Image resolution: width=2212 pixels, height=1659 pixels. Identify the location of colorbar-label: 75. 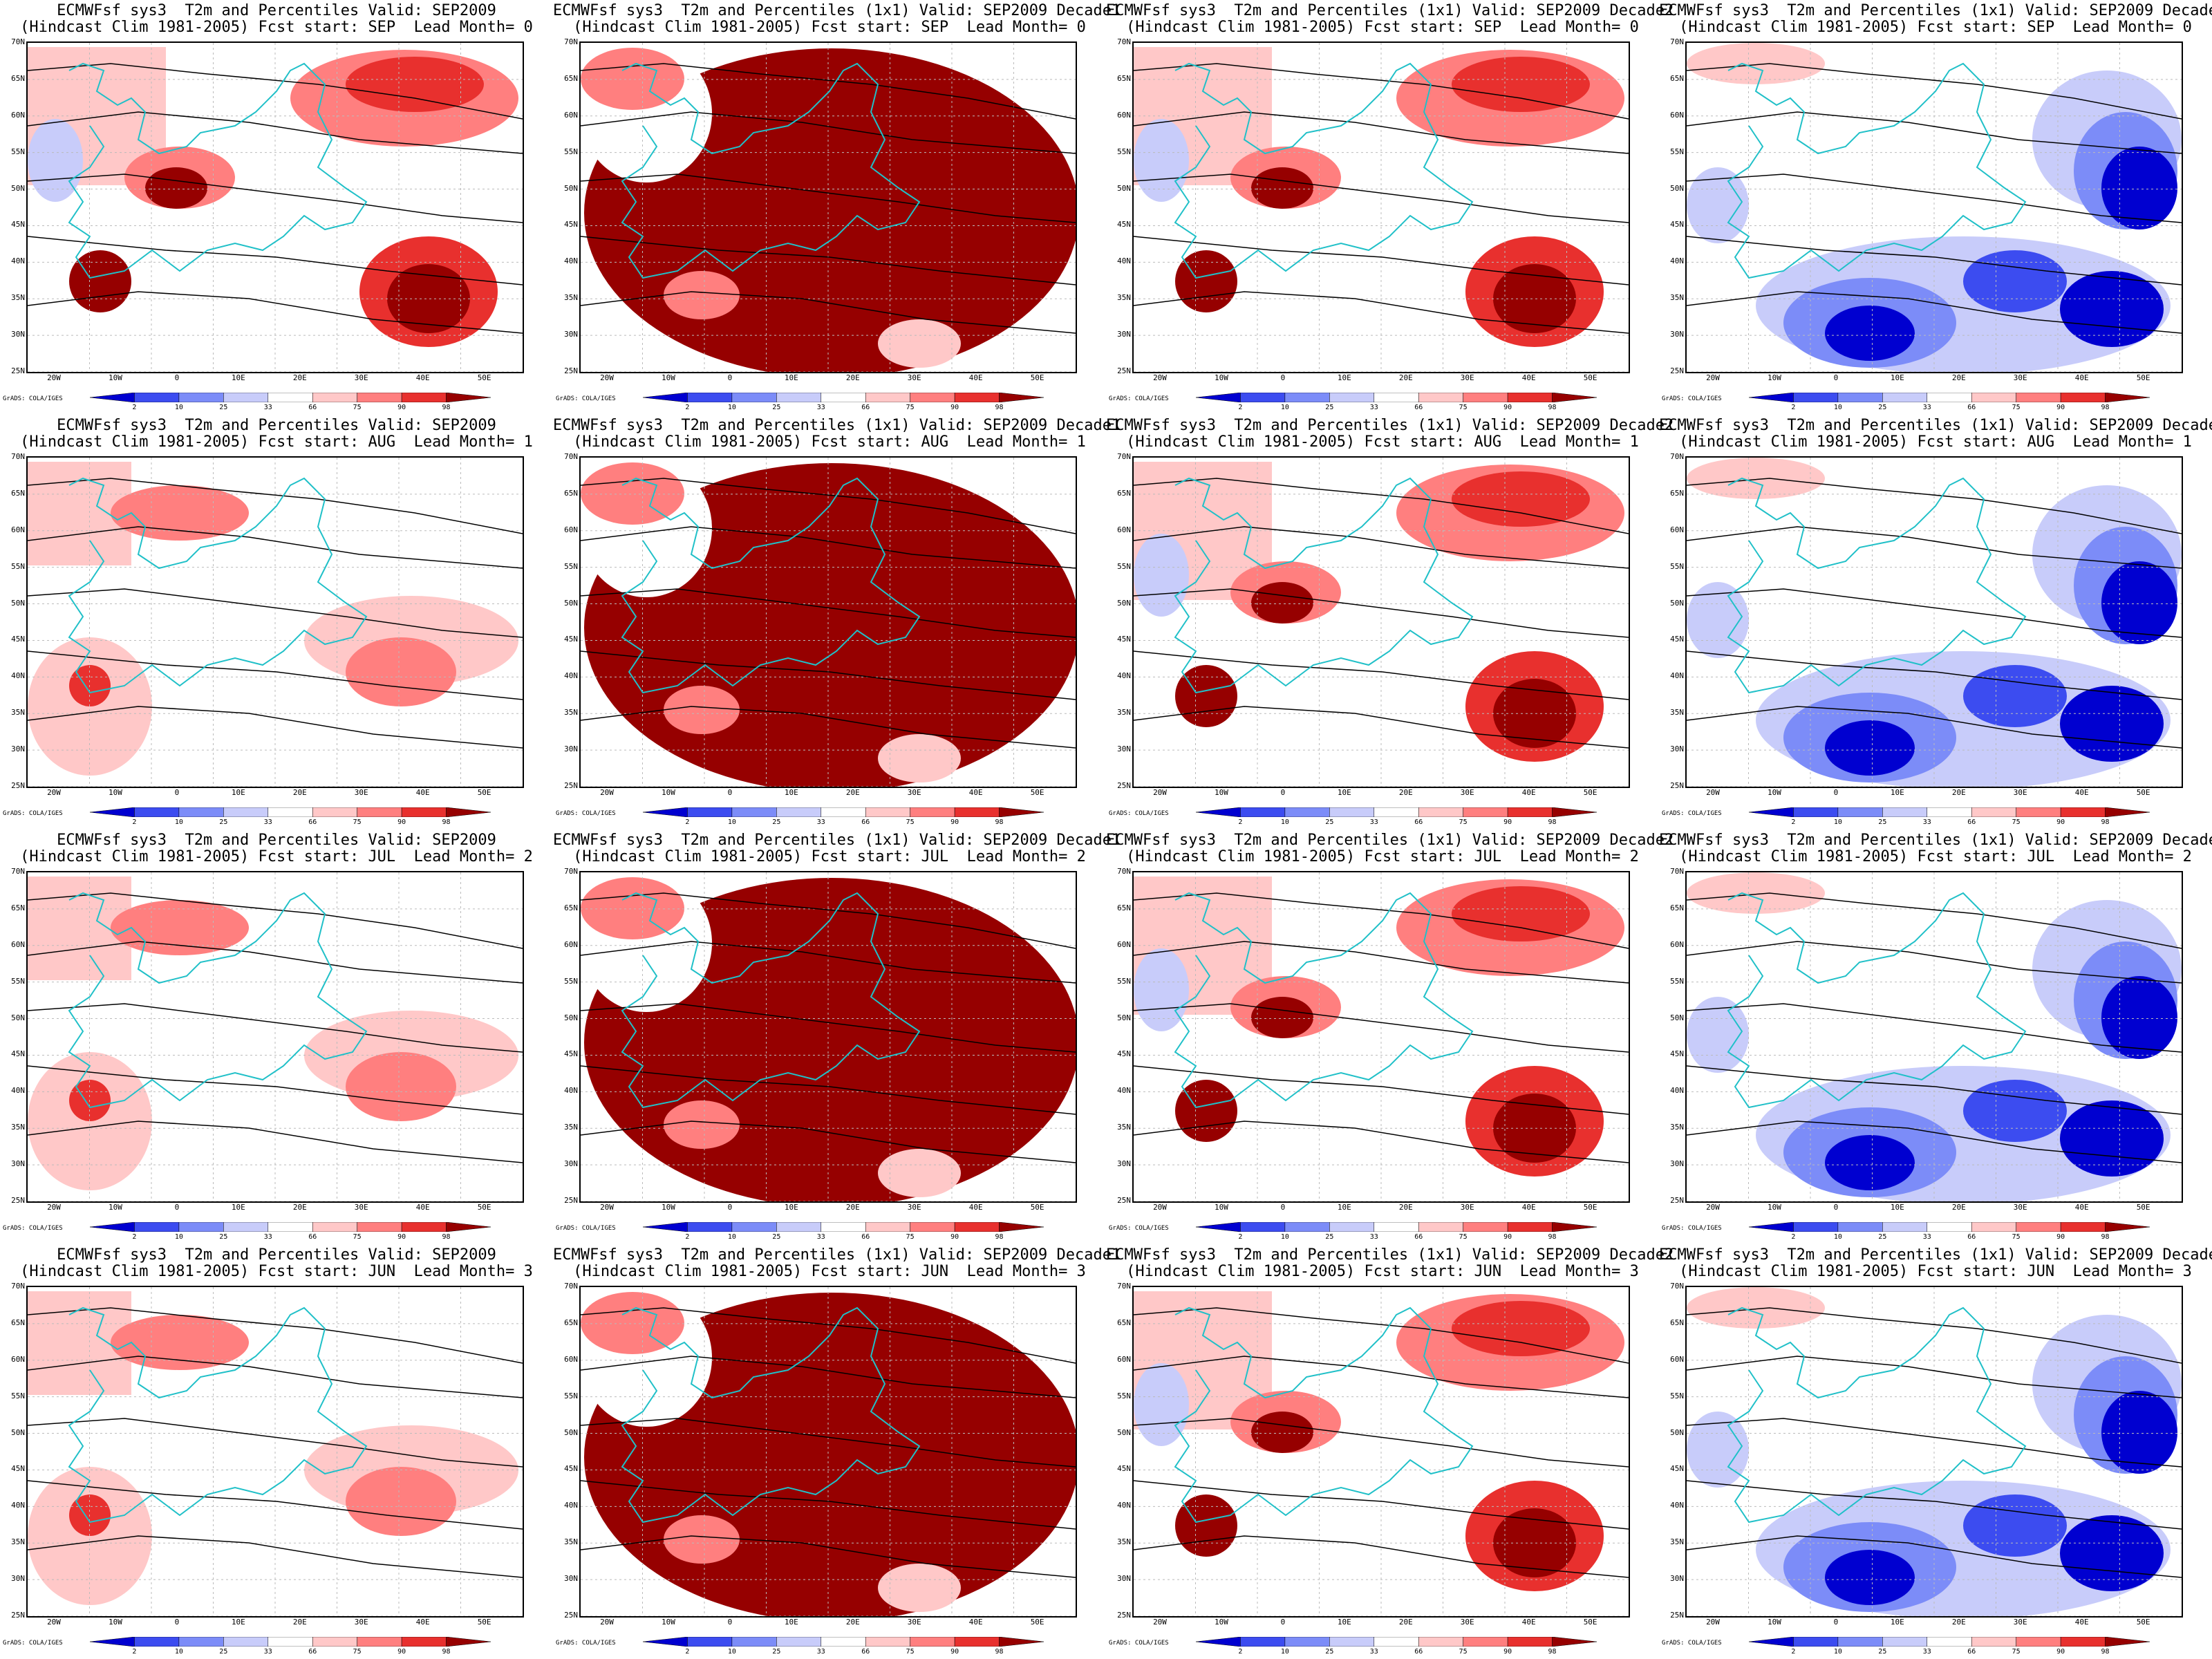
(910, 1237).